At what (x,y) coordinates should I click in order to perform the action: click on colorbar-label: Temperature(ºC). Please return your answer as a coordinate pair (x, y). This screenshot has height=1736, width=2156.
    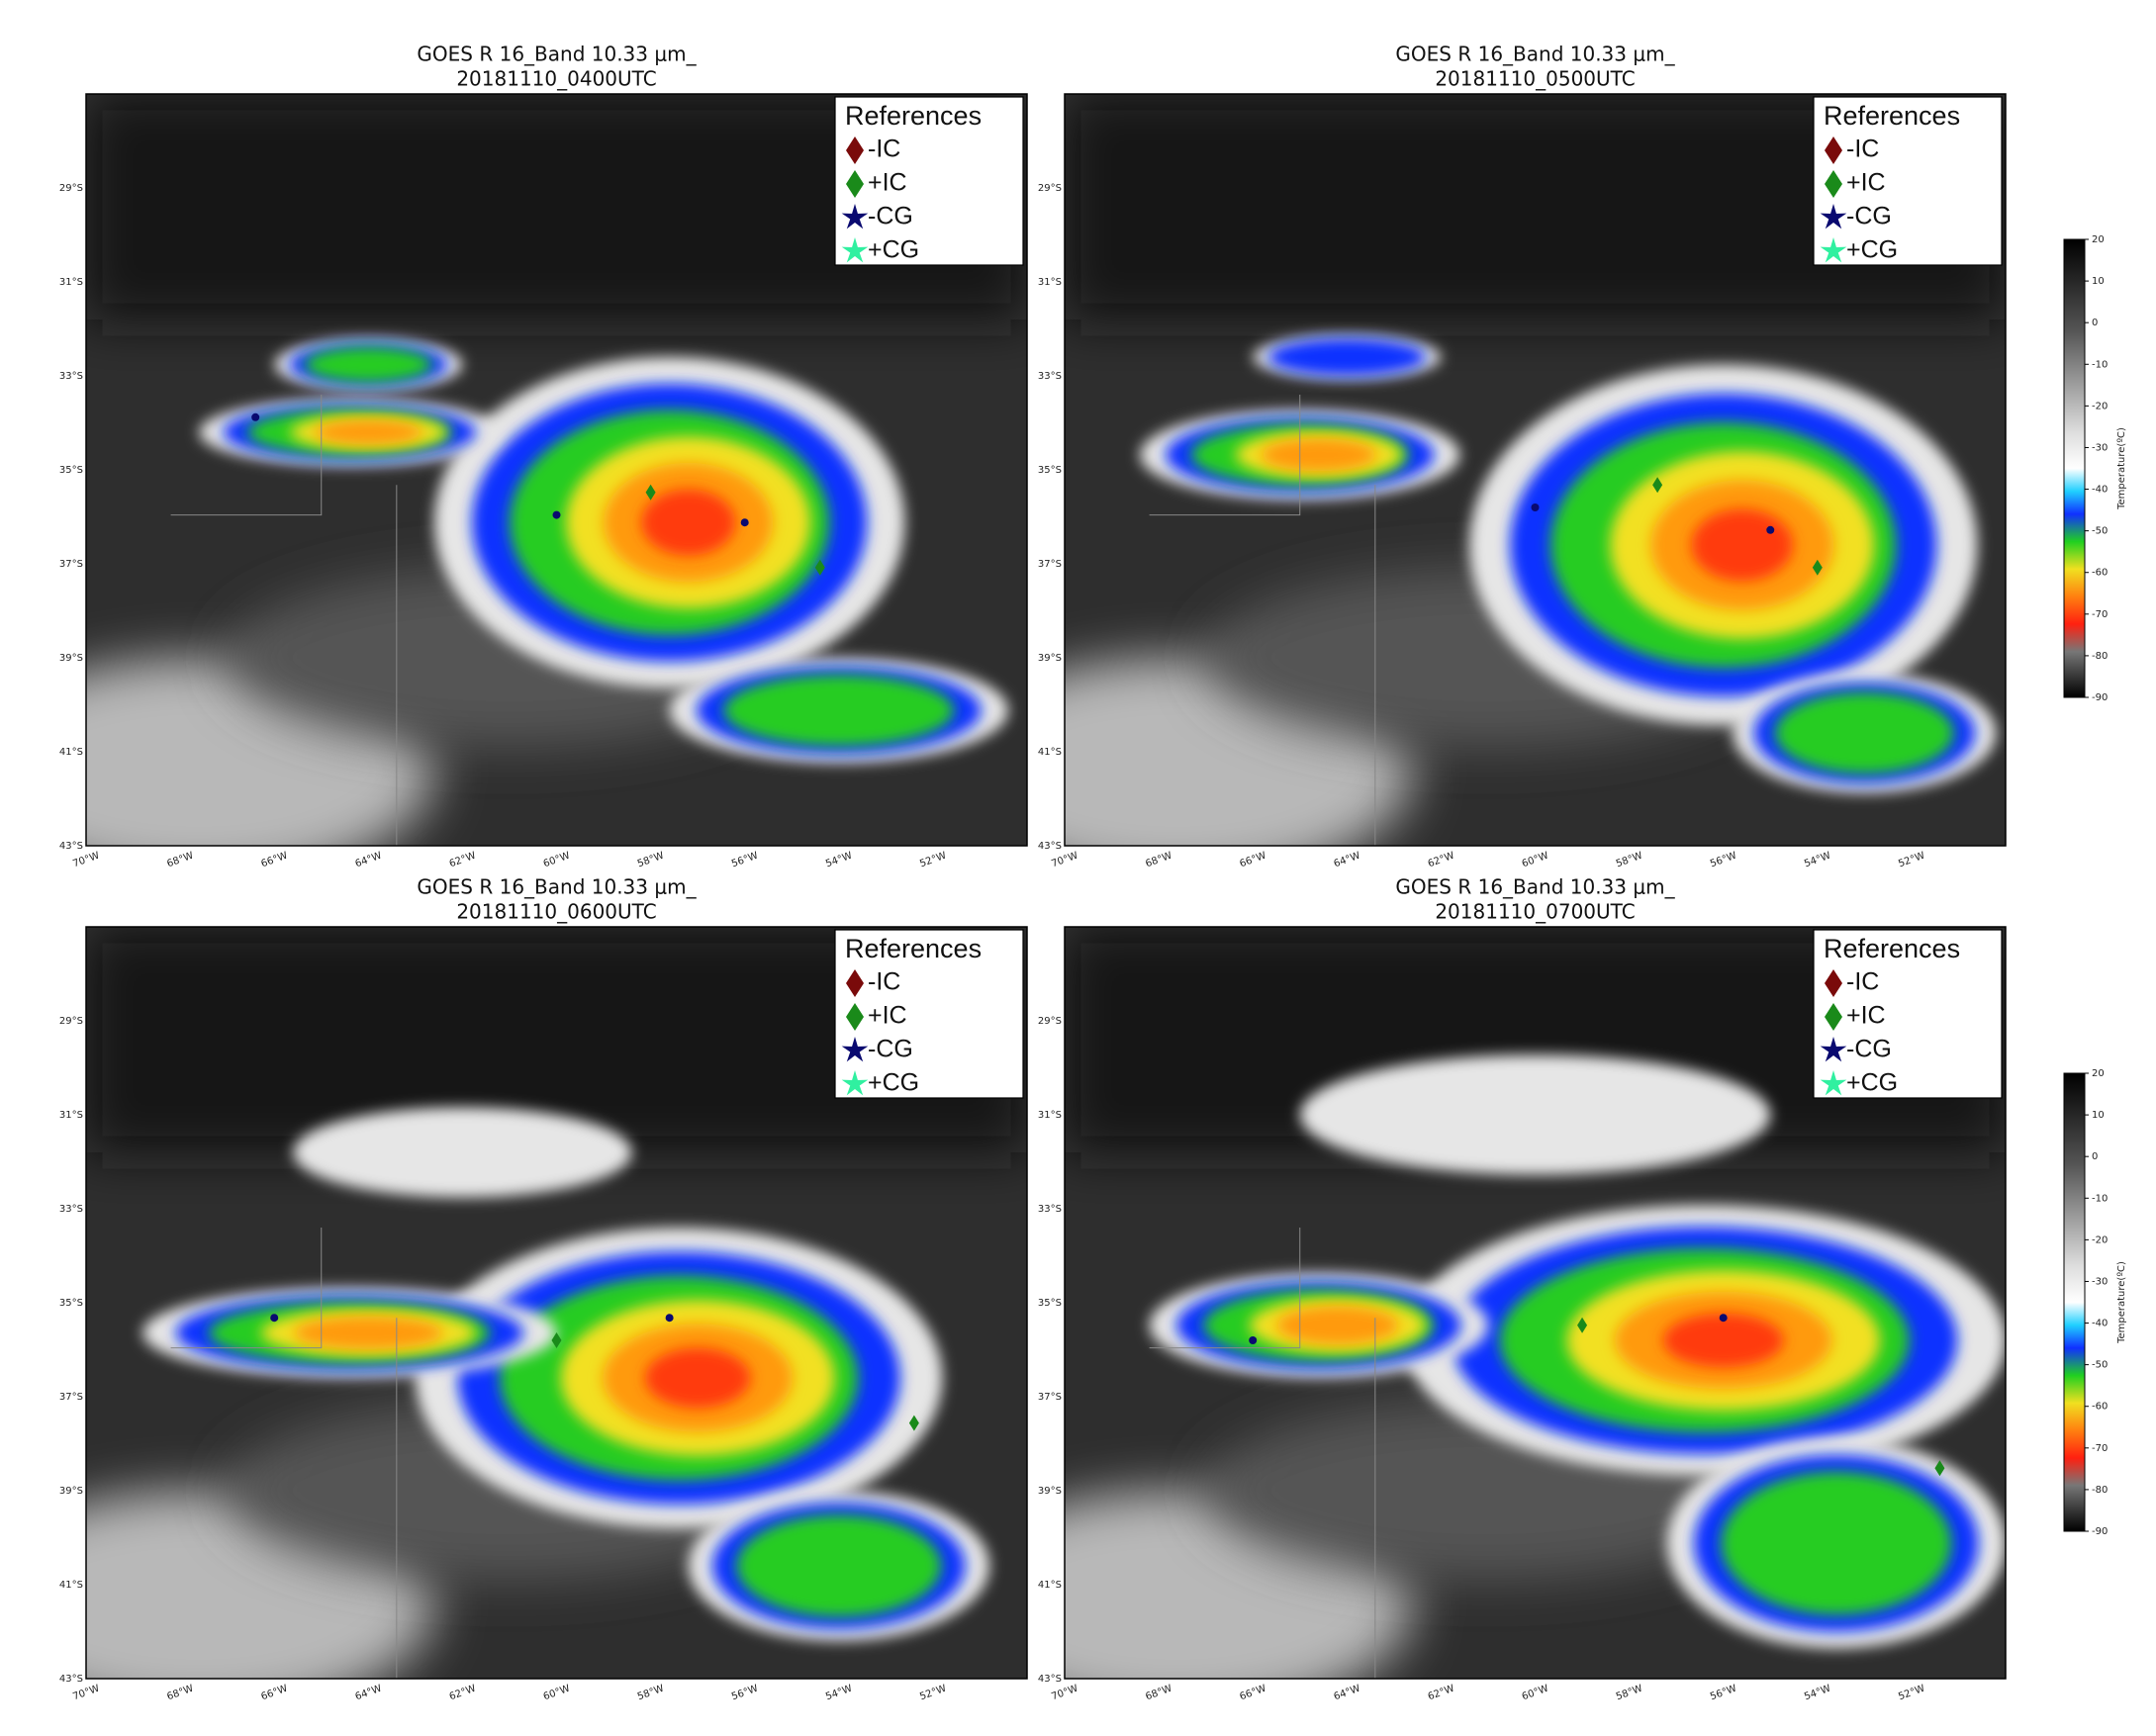
    Looking at the image, I should click on (2121, 468).